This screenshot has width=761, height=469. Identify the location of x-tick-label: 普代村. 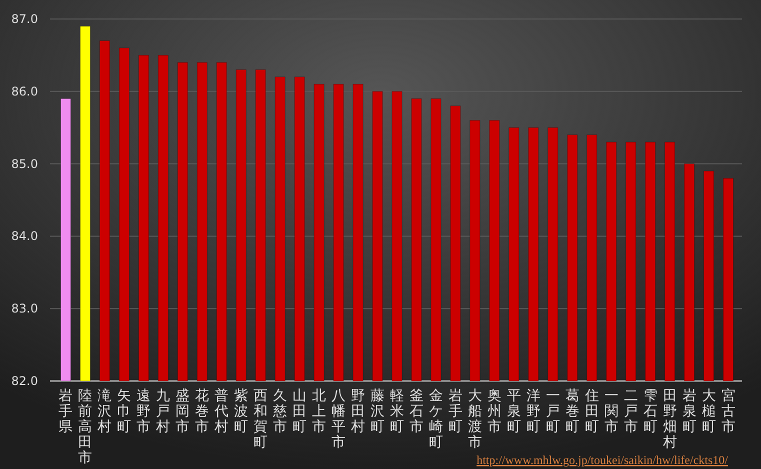
(221, 411).